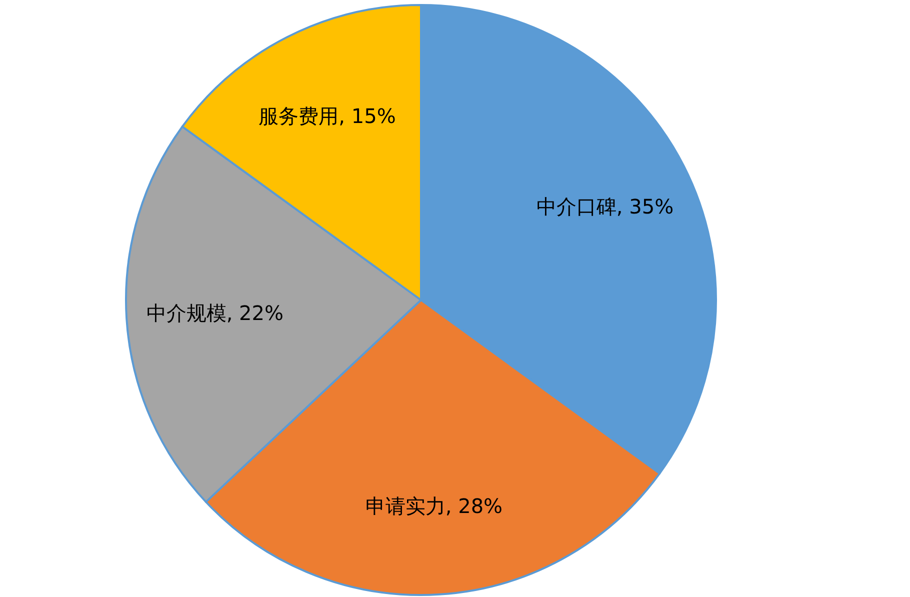  What do you see at coordinates (215, 312) in the screenshot?
I see `slice-label: 中介规模, 22%` at bounding box center [215, 312].